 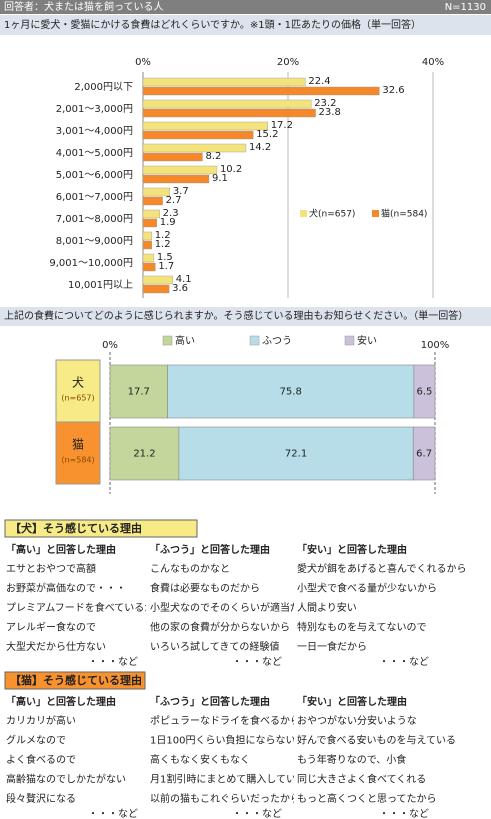 I want to click on value-label: 17.7, so click(x=139, y=392).